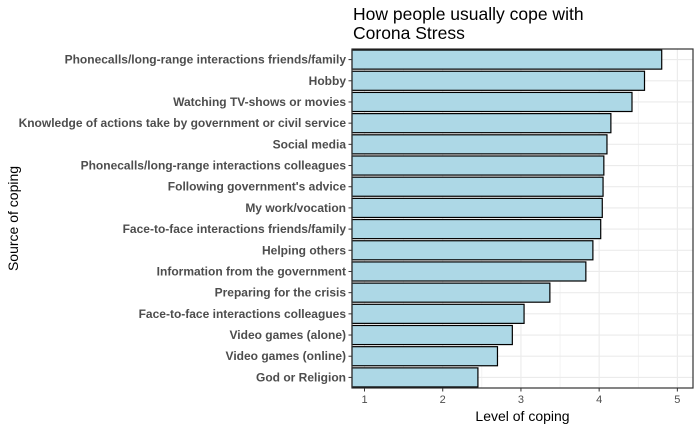 The width and height of the screenshot is (700, 432). Describe the element at coordinates (409, 33) in the screenshot. I see `chart-title-line-2: Corona Stress` at that location.